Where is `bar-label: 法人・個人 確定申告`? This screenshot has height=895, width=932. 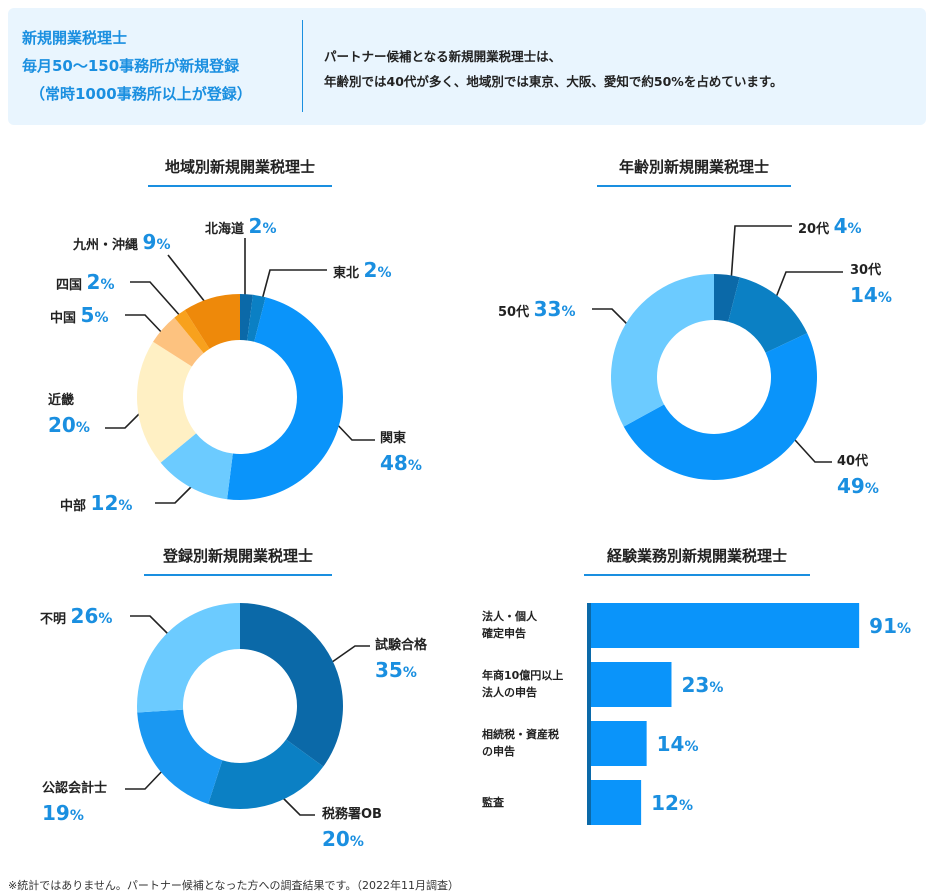 bar-label: 法人・個人 確定申告 is located at coordinates (509, 625).